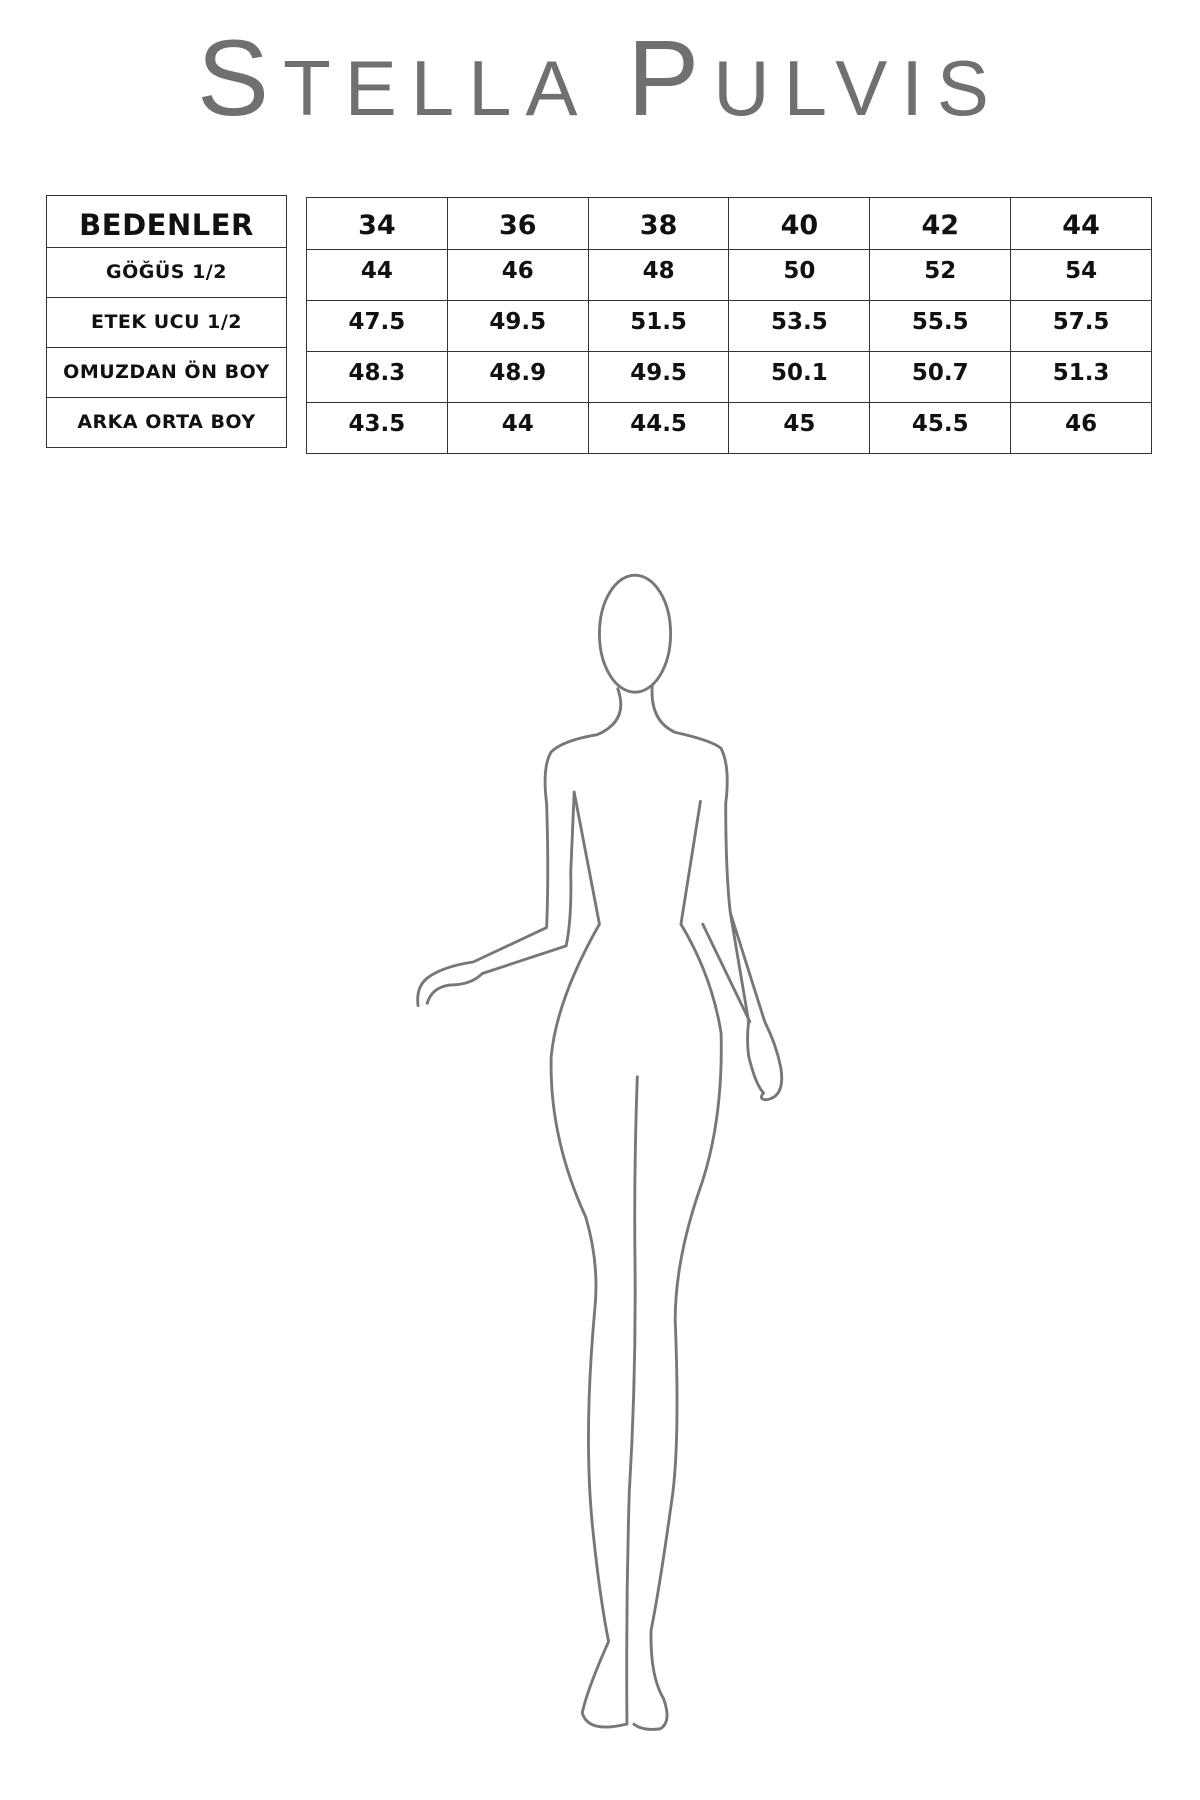  Describe the element at coordinates (799, 377) in the screenshot. I see `measurement-cell: 50.1` at that location.